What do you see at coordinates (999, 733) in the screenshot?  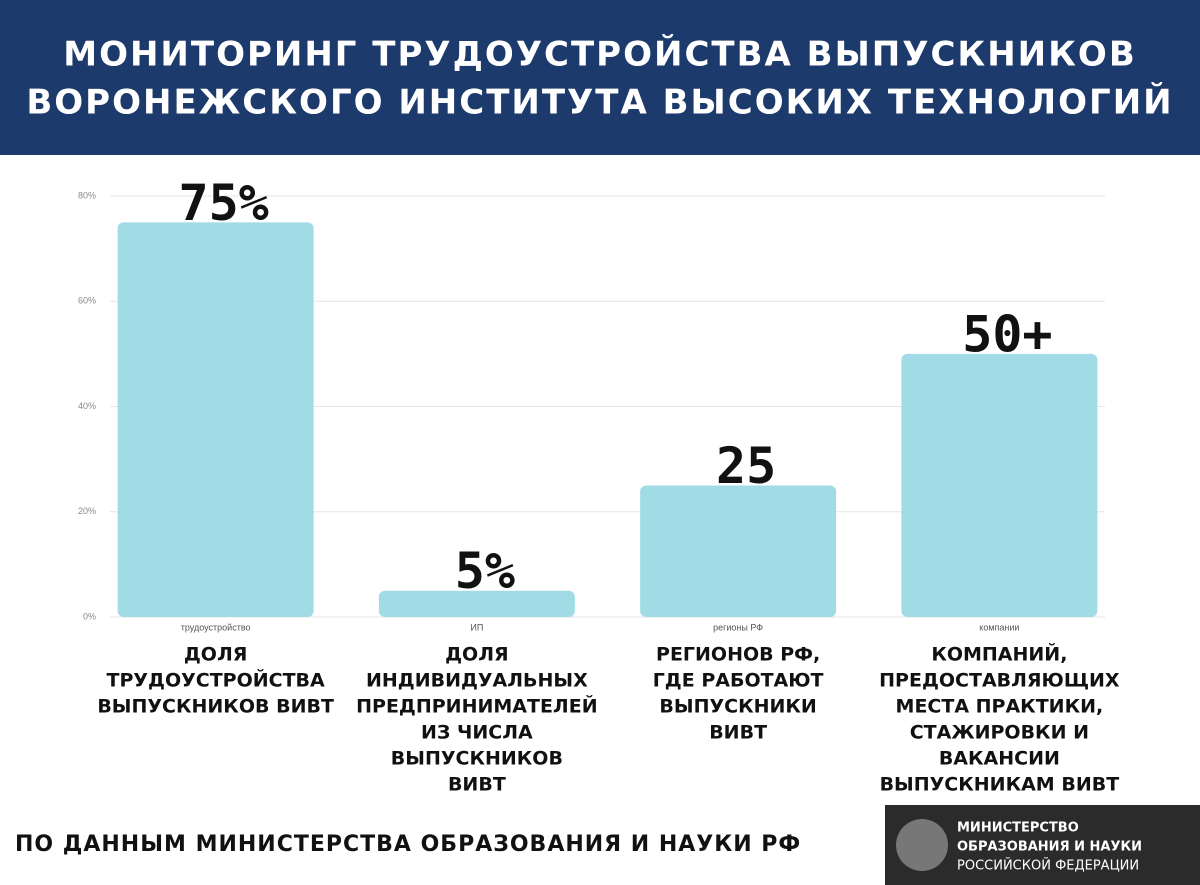 I see `description: СТАЖИРОВКИ И` at bounding box center [999, 733].